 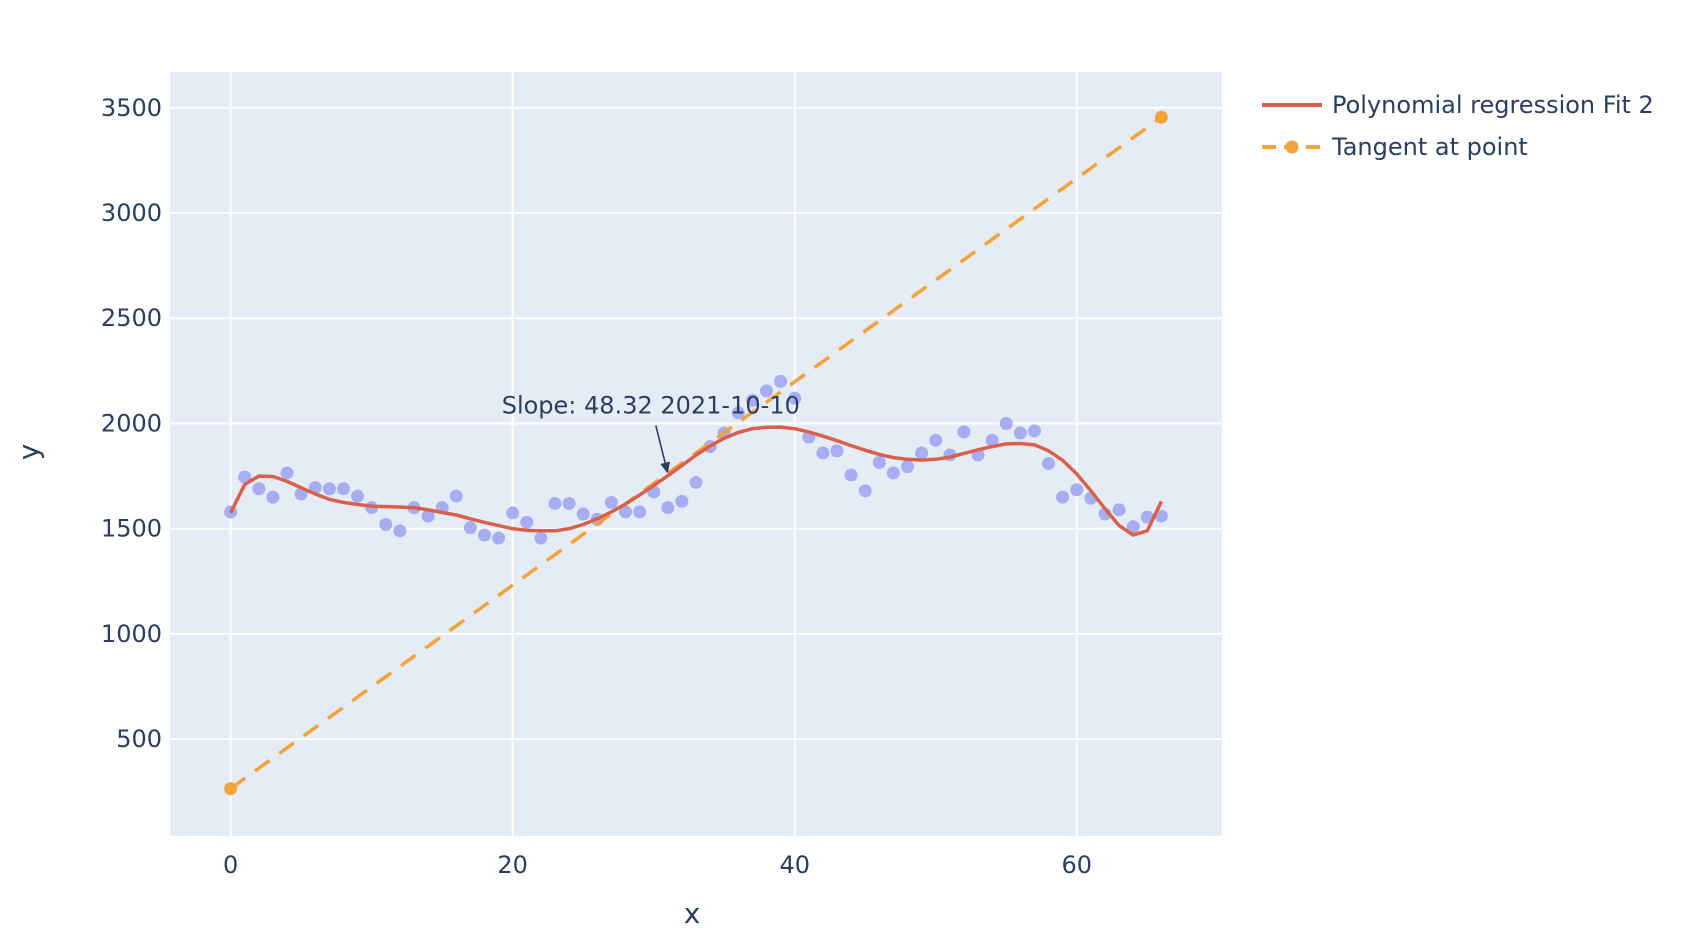 What do you see at coordinates (28, 452) in the screenshot?
I see `y-axis-title: y` at bounding box center [28, 452].